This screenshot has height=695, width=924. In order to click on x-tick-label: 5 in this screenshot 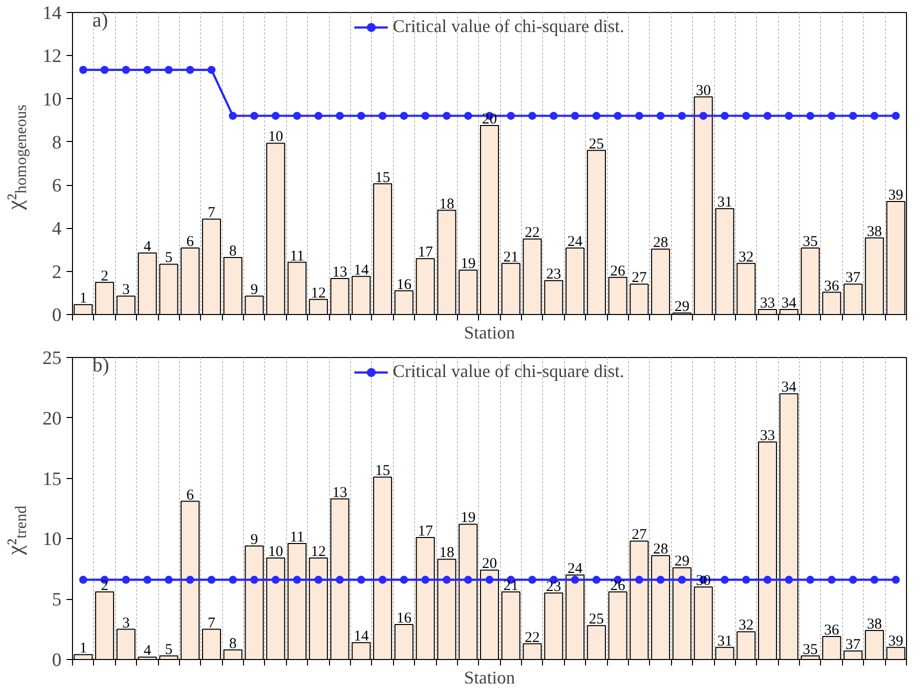, I will do `click(168, 258)`.